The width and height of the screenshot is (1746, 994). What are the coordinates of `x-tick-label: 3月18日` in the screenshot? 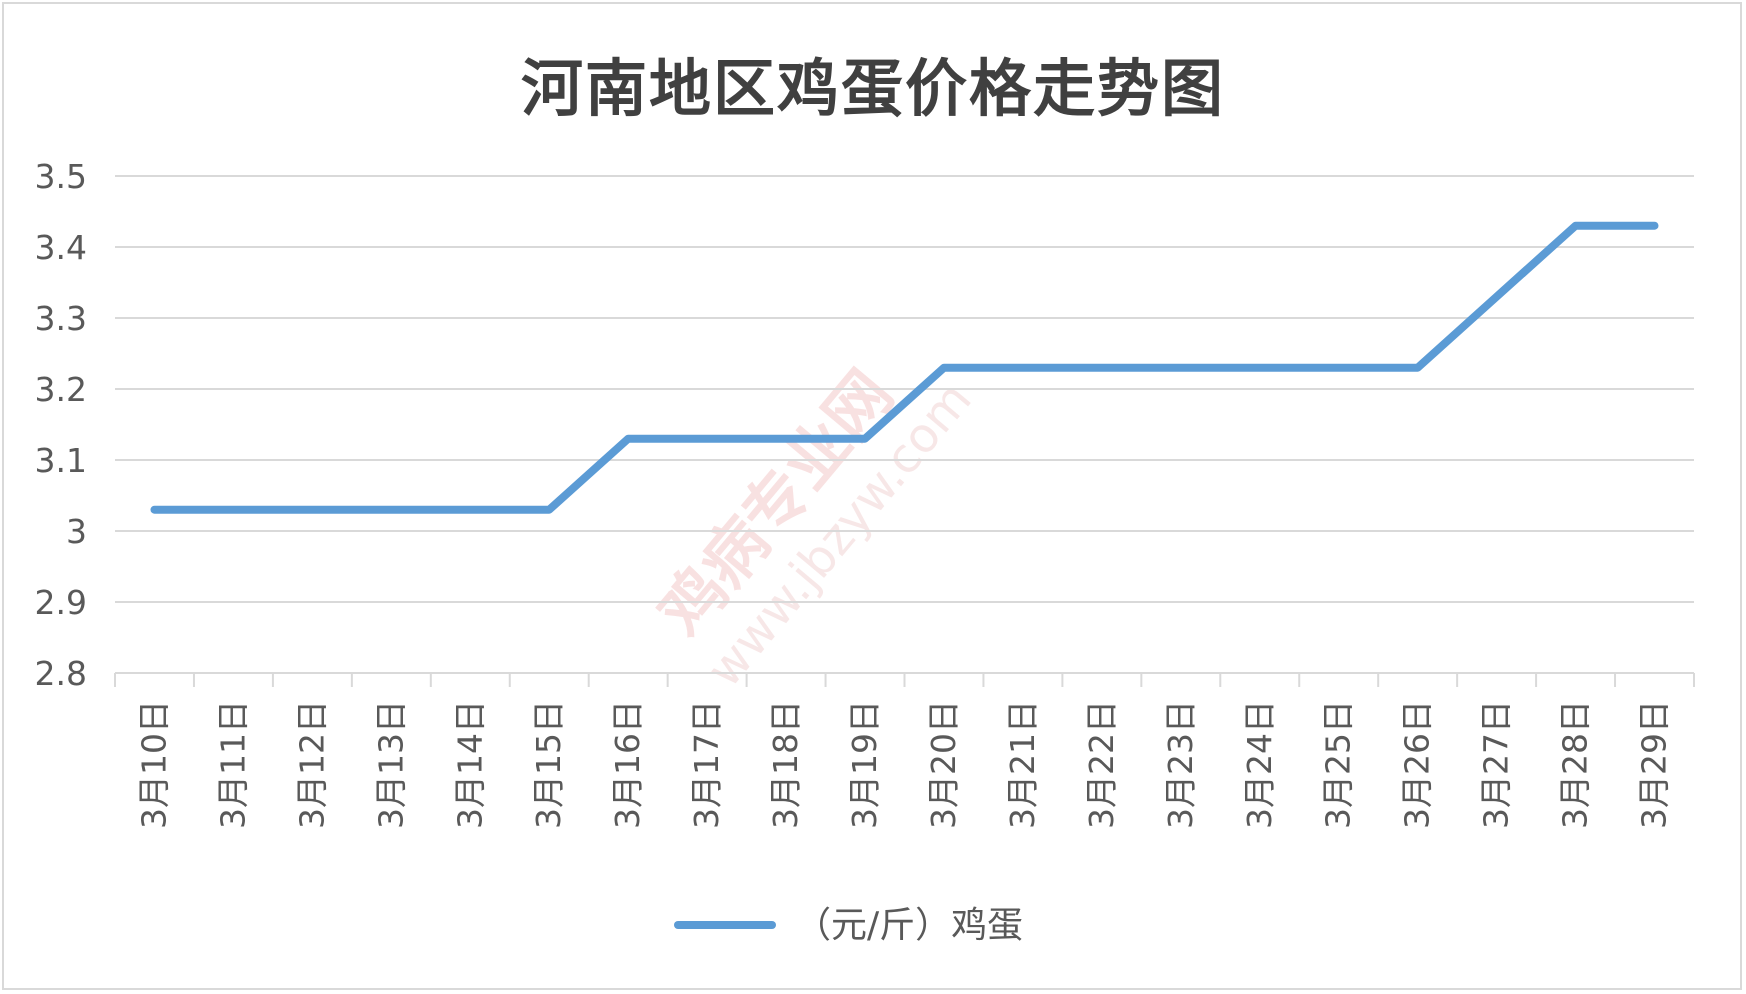 It's located at (785, 764).